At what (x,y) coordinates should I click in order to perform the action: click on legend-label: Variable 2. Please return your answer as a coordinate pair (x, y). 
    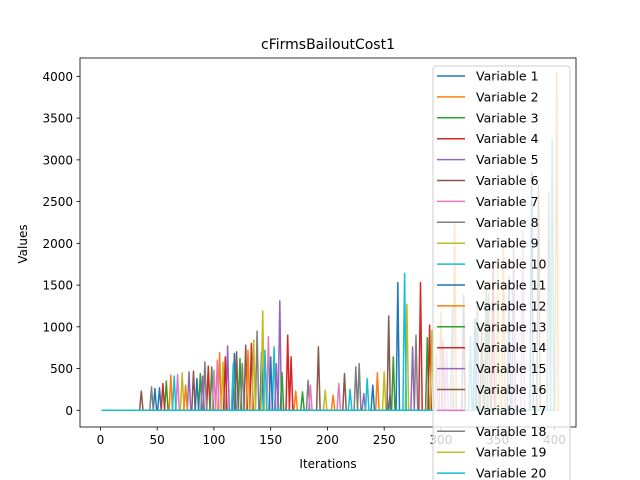
    Looking at the image, I should click on (507, 96).